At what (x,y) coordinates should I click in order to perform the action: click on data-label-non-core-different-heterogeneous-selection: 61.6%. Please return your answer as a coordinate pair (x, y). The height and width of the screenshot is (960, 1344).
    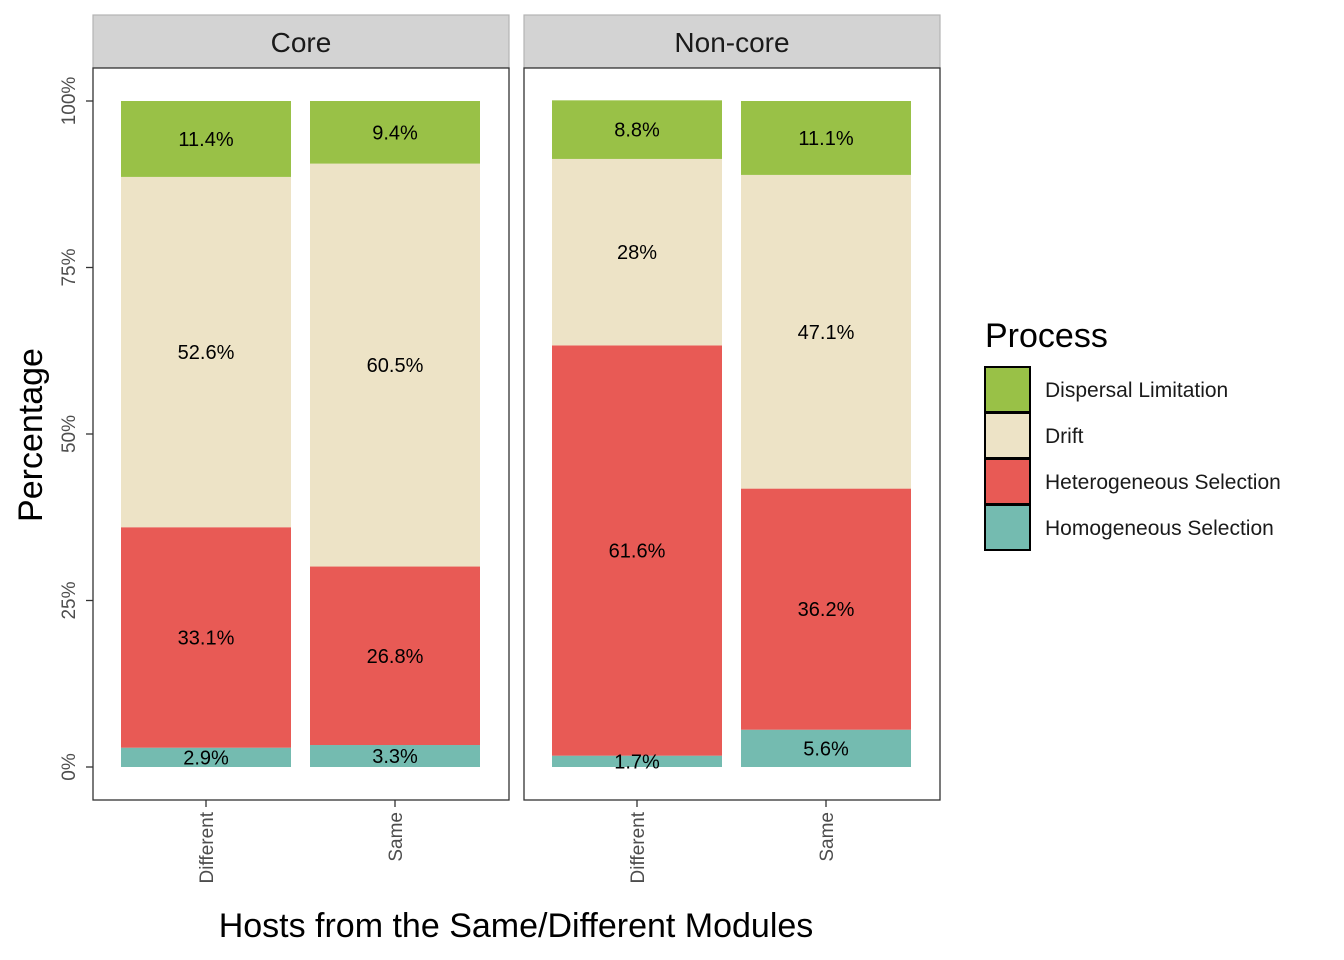
    Looking at the image, I should click on (637, 552).